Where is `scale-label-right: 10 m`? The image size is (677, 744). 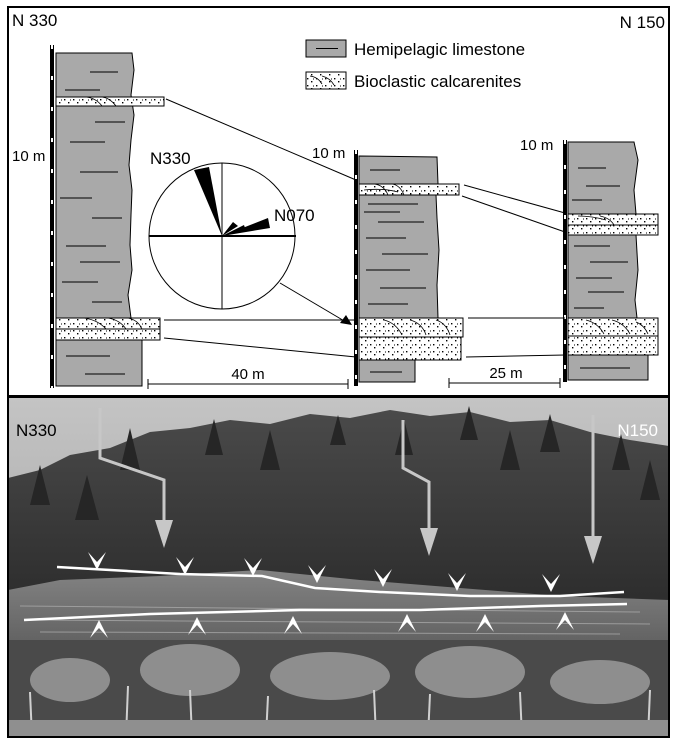 scale-label-right: 10 m is located at coordinates (536, 145).